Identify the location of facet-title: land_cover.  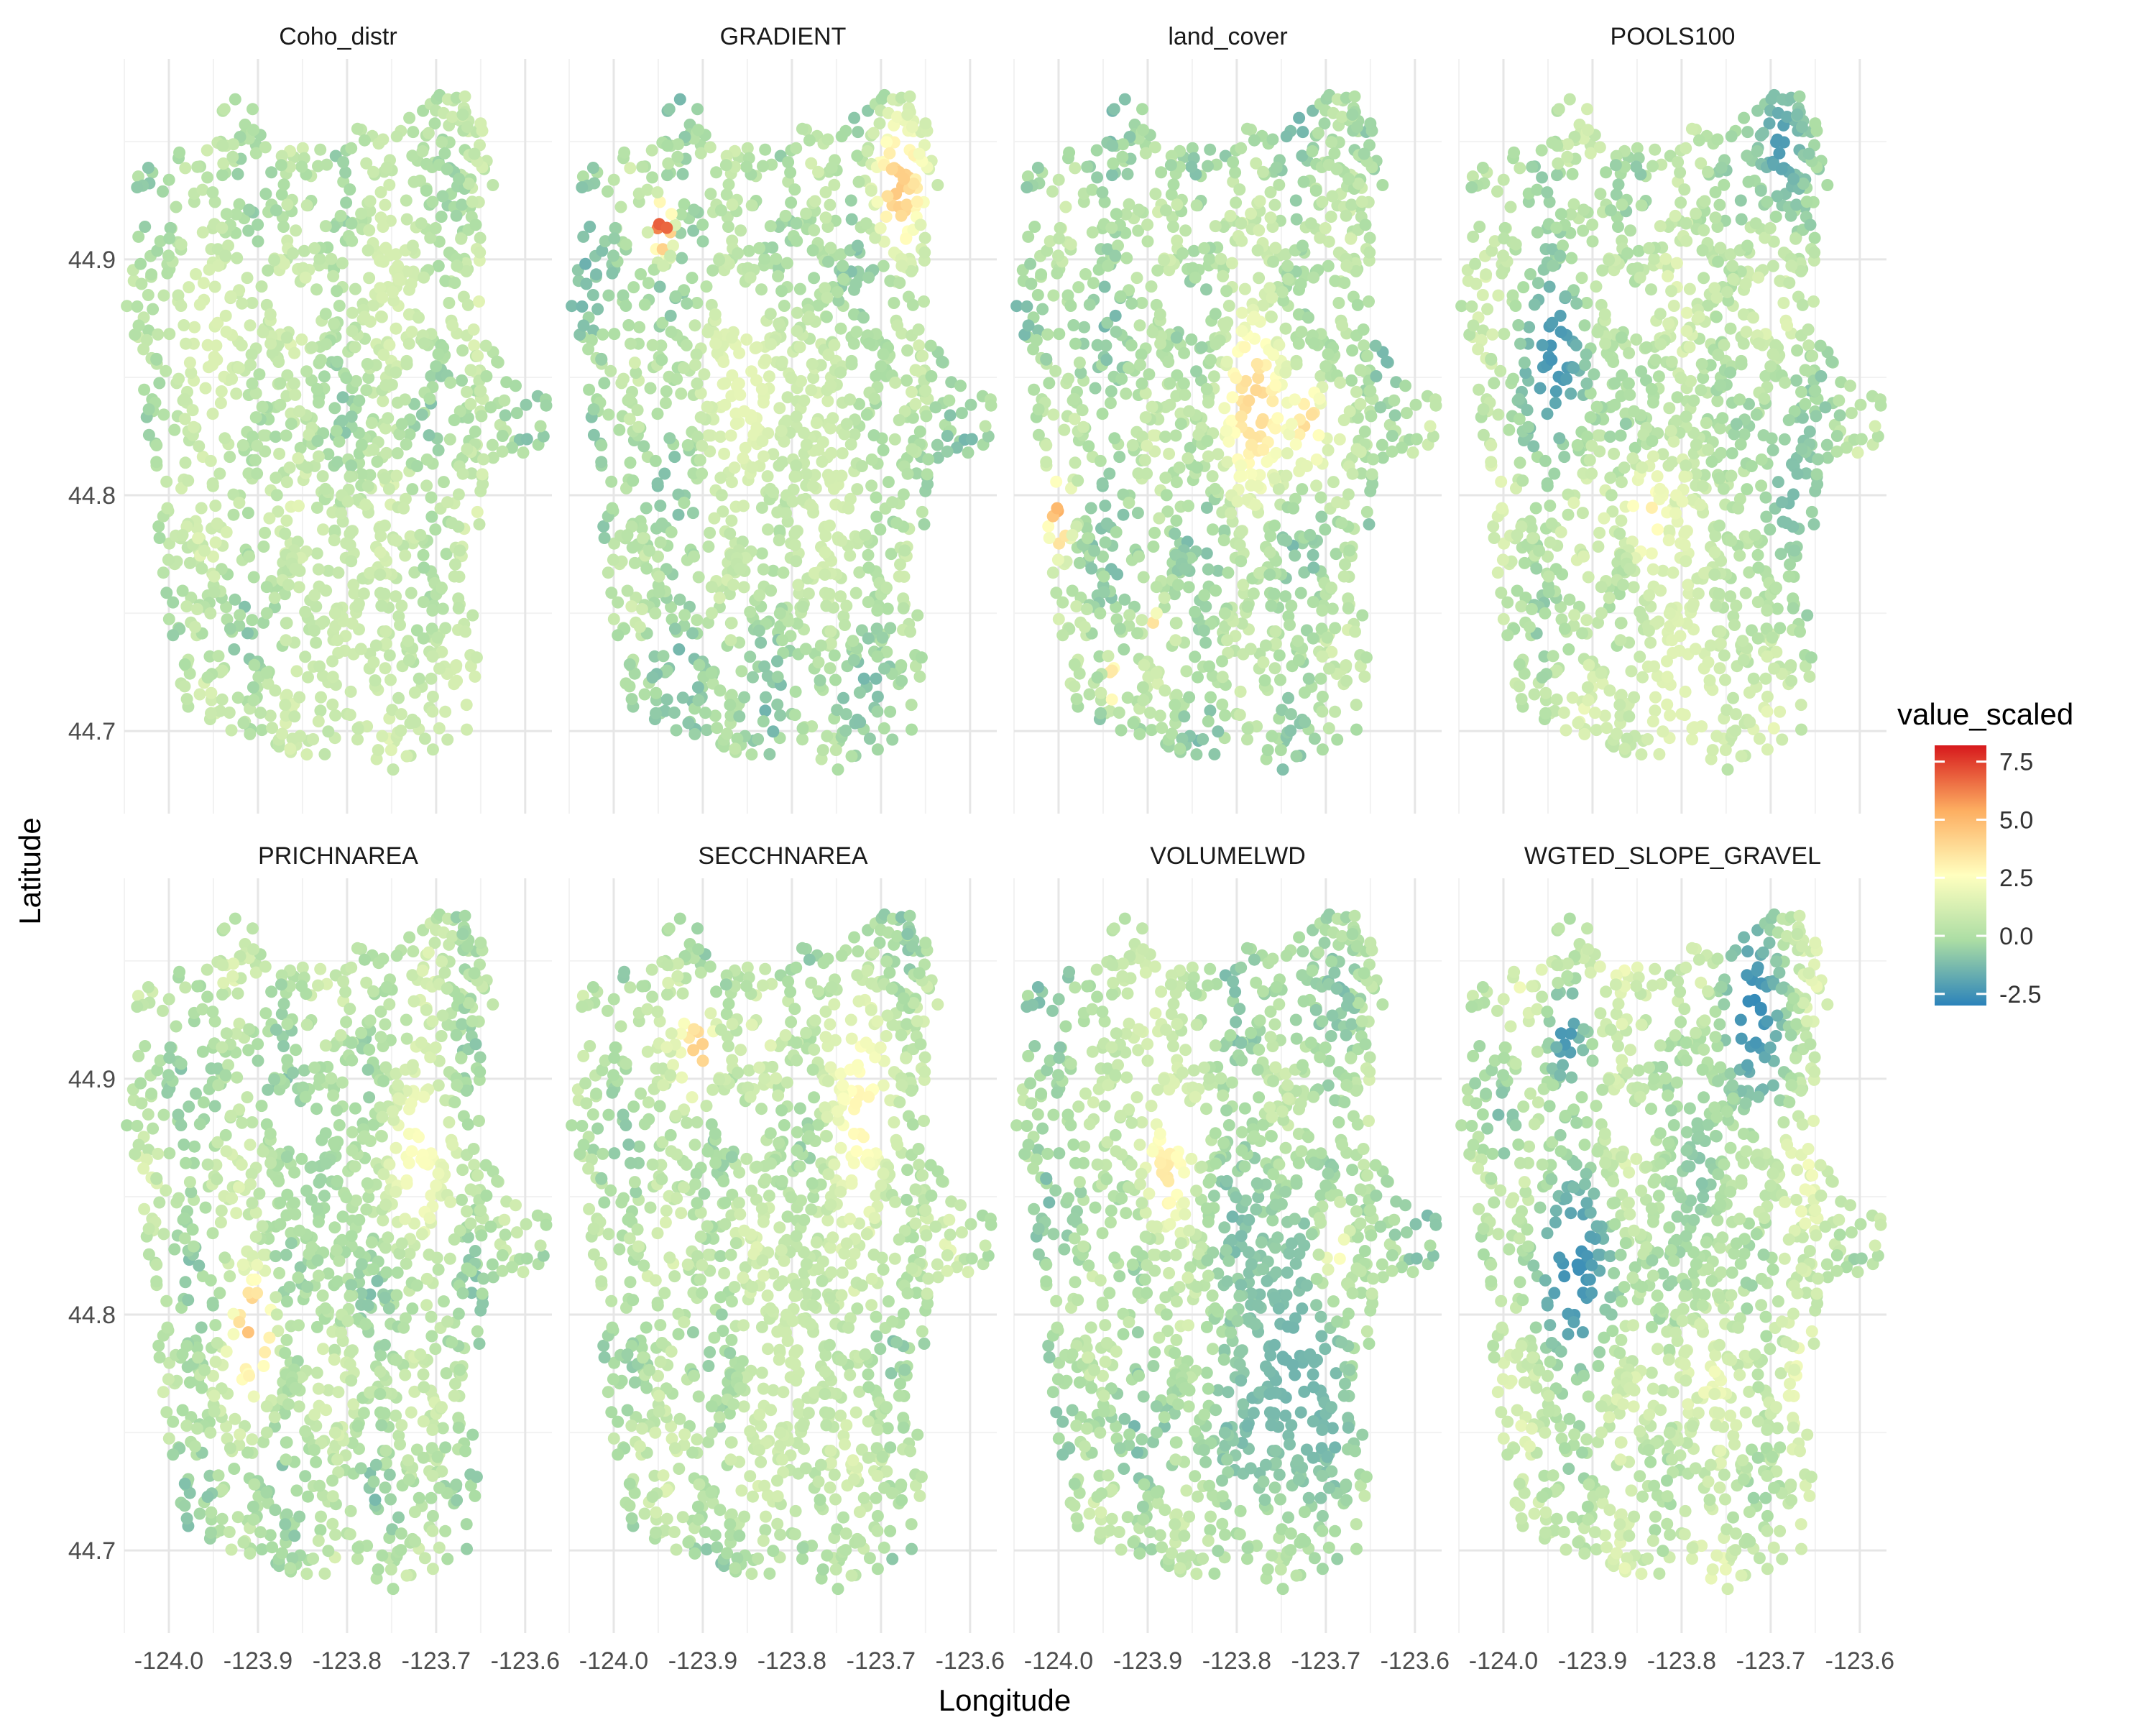
(1227, 36).